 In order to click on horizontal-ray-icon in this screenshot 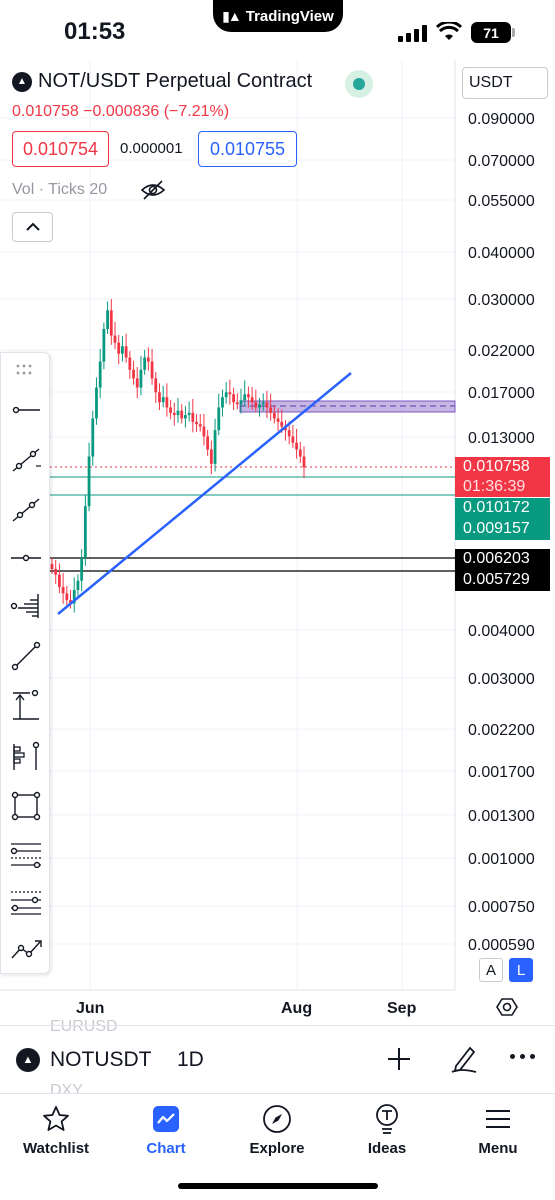, I will do `click(26, 558)`.